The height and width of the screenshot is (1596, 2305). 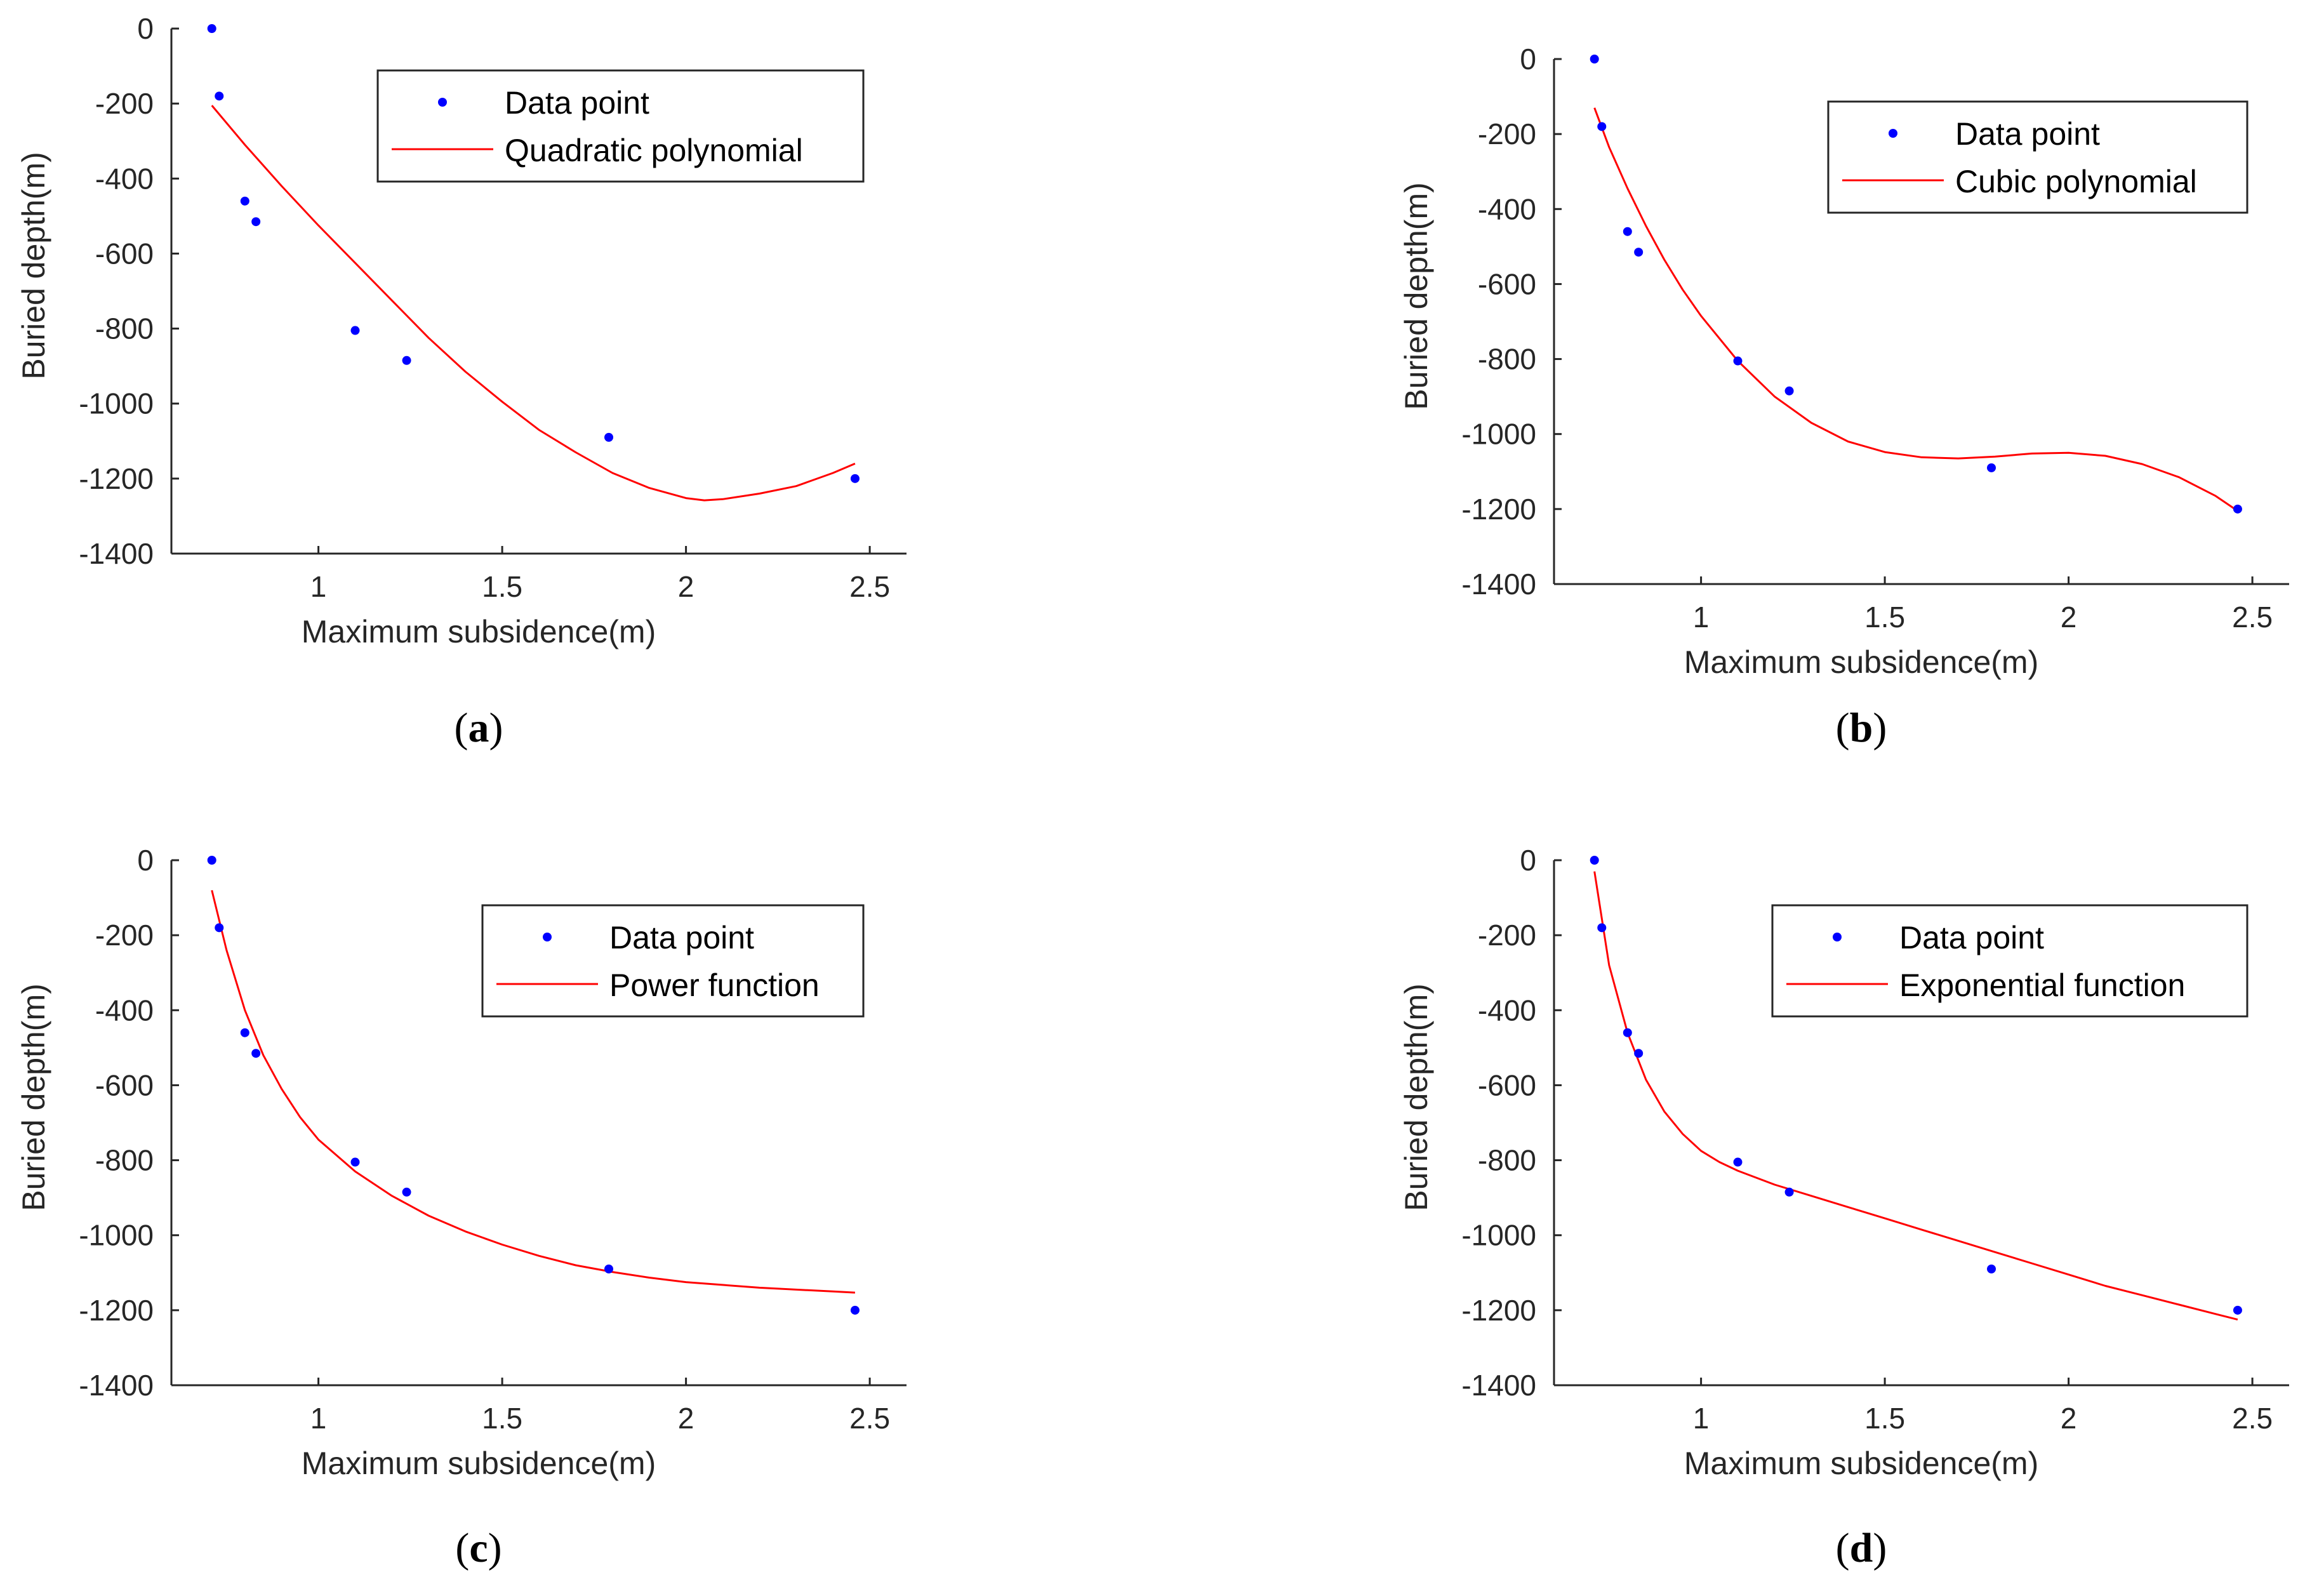 I want to click on legend-label-fit: Exponential function, so click(x=2042, y=986).